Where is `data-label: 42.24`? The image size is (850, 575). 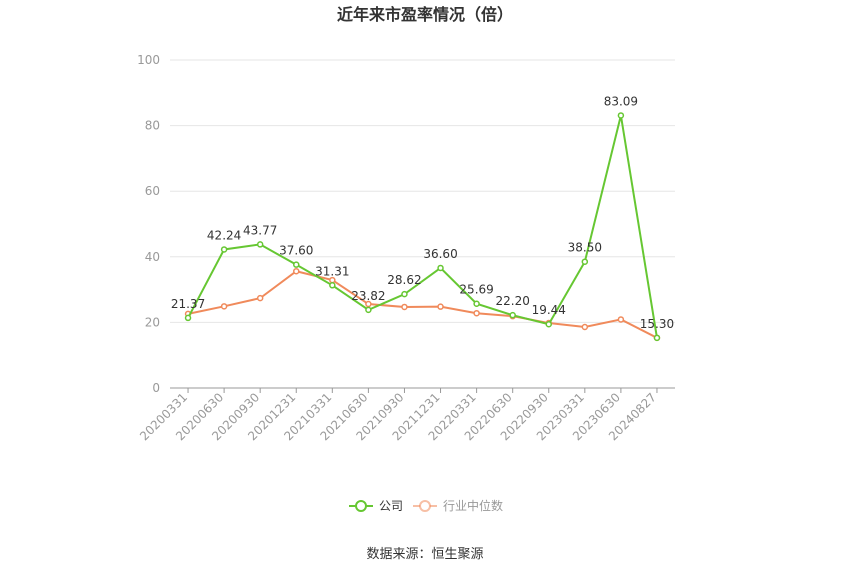
data-label: 42.24 is located at coordinates (224, 235).